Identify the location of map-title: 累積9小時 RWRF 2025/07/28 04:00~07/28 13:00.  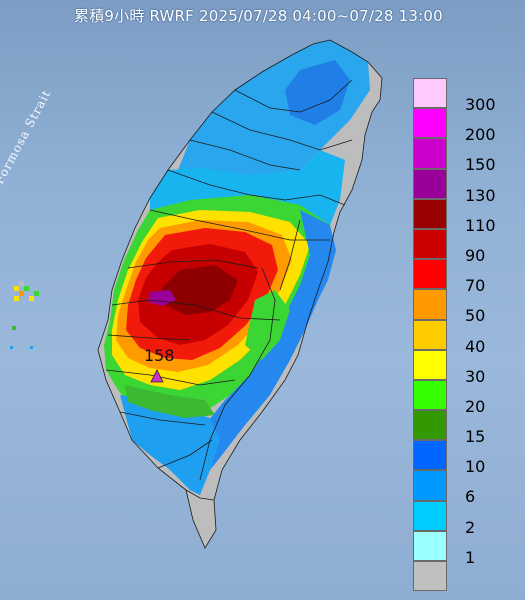
(258, 16).